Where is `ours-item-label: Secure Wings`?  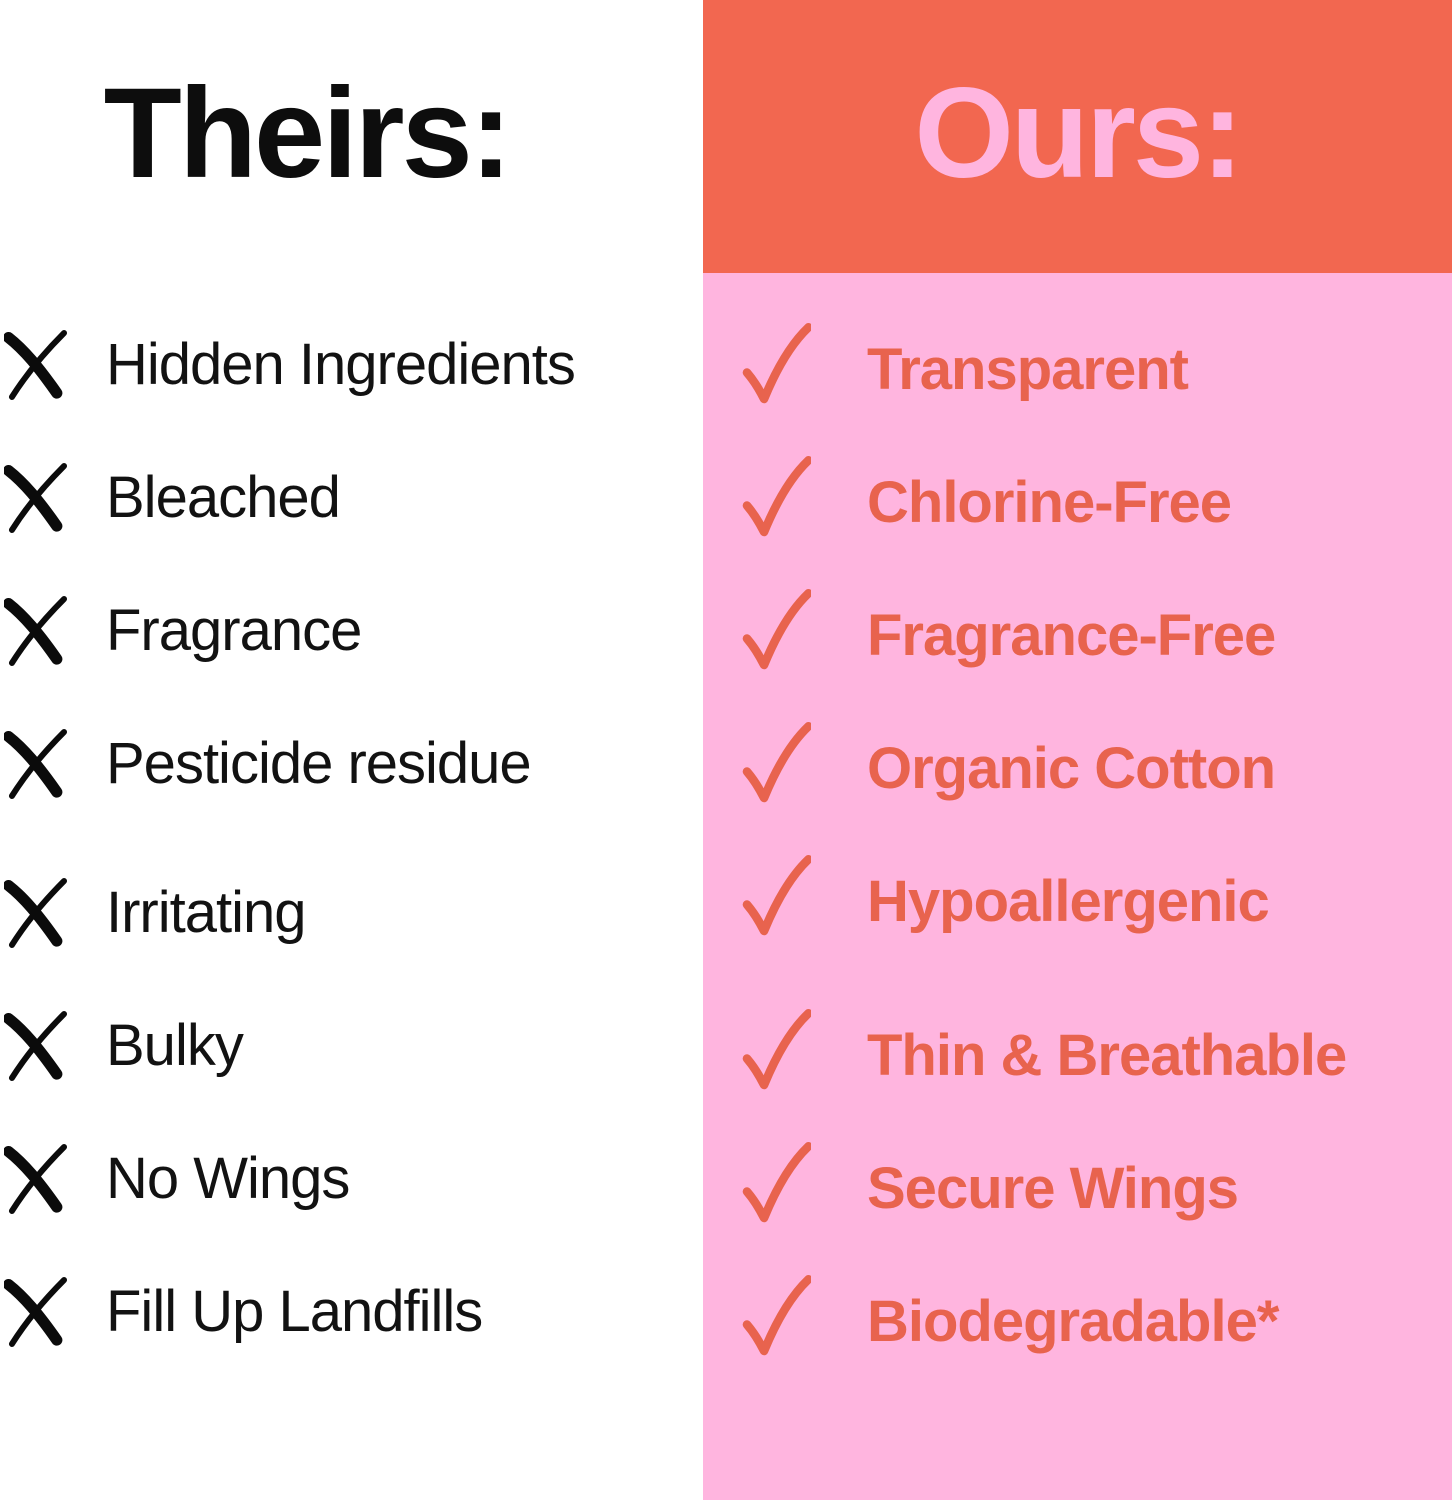 ours-item-label: Secure Wings is located at coordinates (1053, 1188).